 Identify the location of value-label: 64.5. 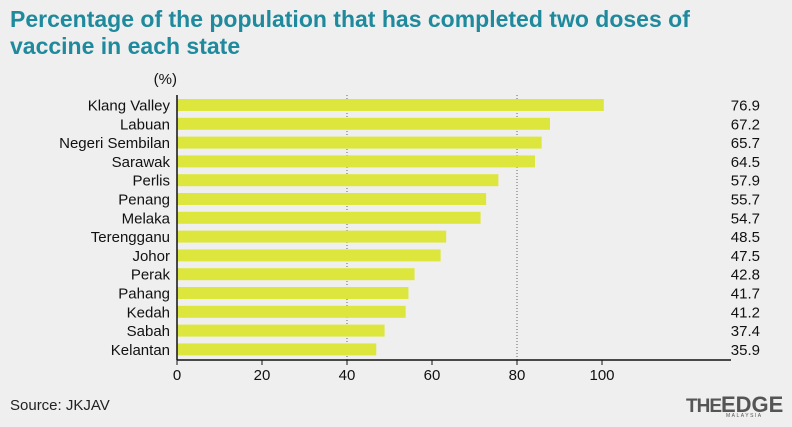
(745, 162).